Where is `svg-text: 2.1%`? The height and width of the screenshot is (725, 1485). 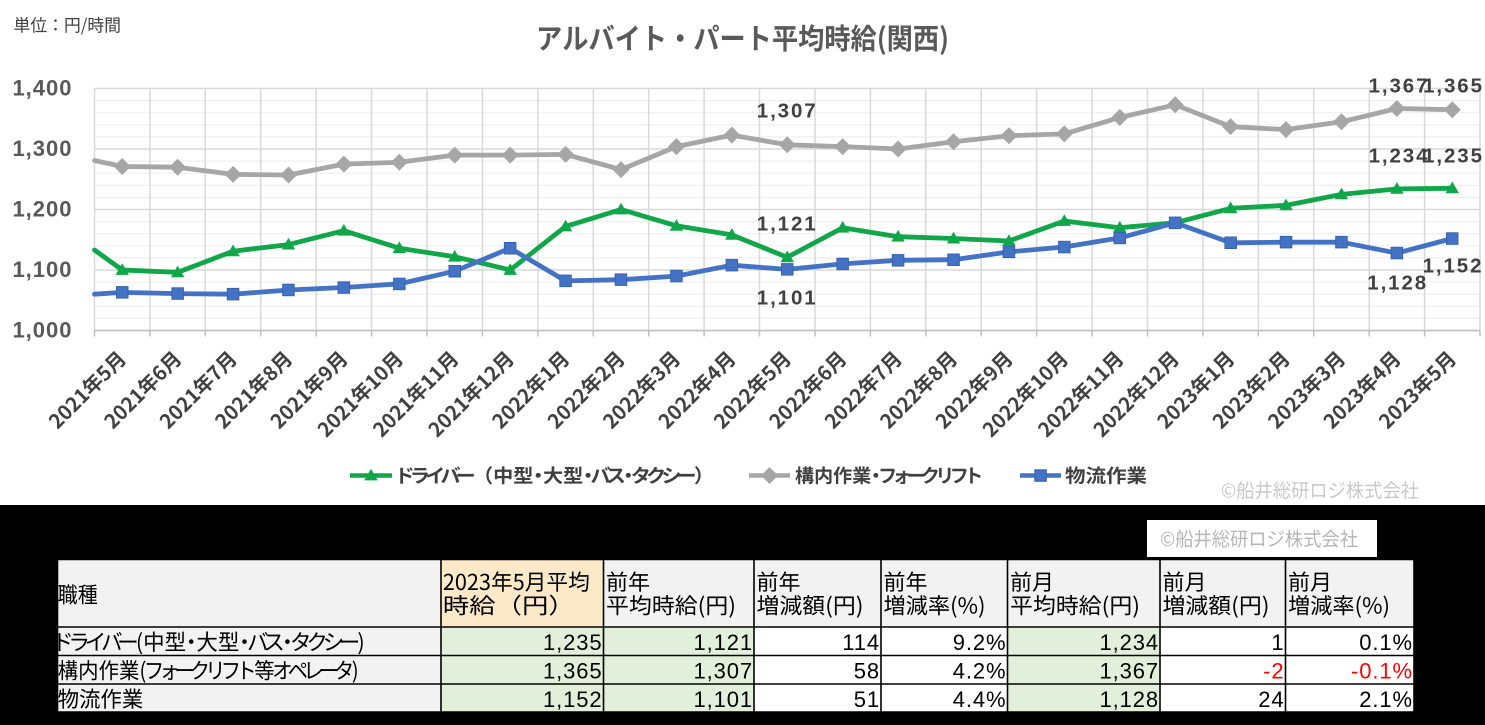
svg-text: 2.1% is located at coordinates (1386, 699).